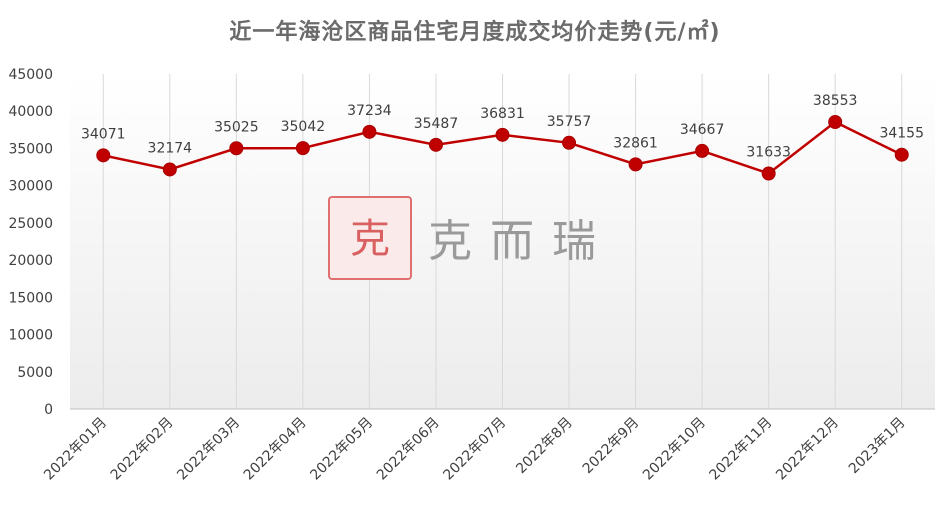 The height and width of the screenshot is (506, 950). I want to click on y-tick-label: 40000, so click(30, 112).